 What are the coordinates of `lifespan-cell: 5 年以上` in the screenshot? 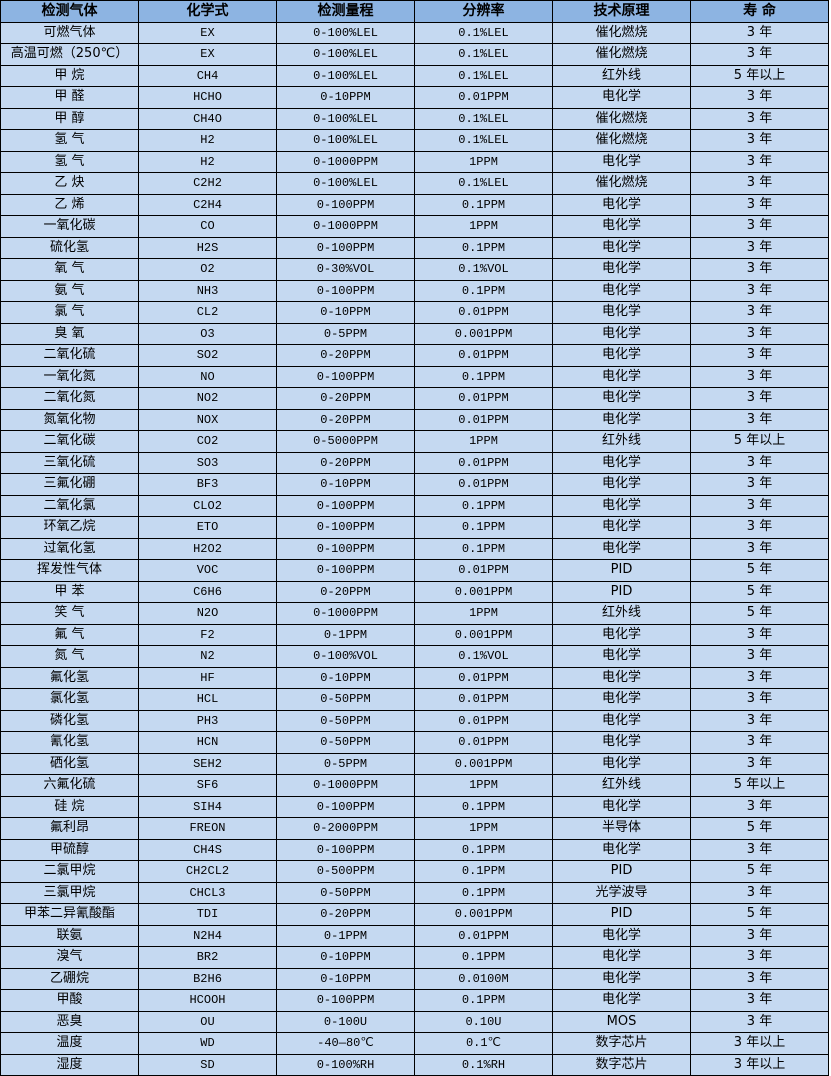 It's located at (759, 785).